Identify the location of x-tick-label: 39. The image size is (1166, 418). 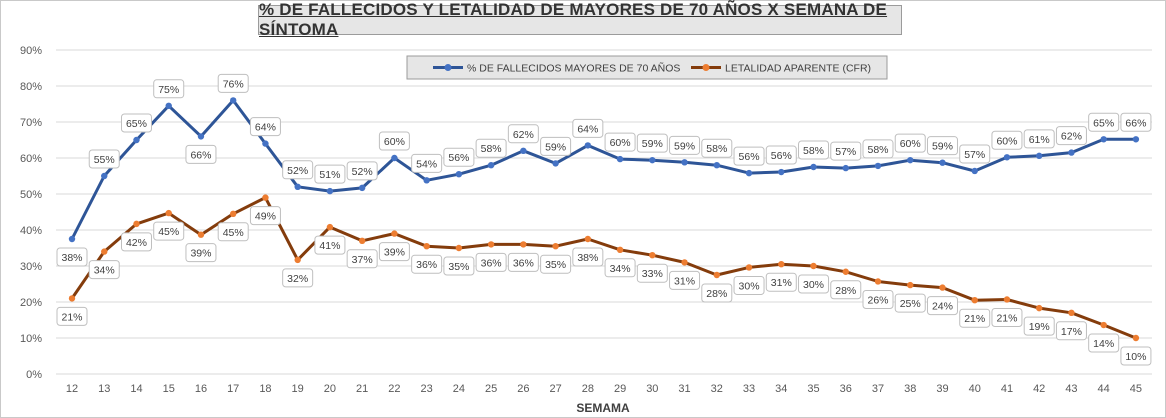
(942, 389).